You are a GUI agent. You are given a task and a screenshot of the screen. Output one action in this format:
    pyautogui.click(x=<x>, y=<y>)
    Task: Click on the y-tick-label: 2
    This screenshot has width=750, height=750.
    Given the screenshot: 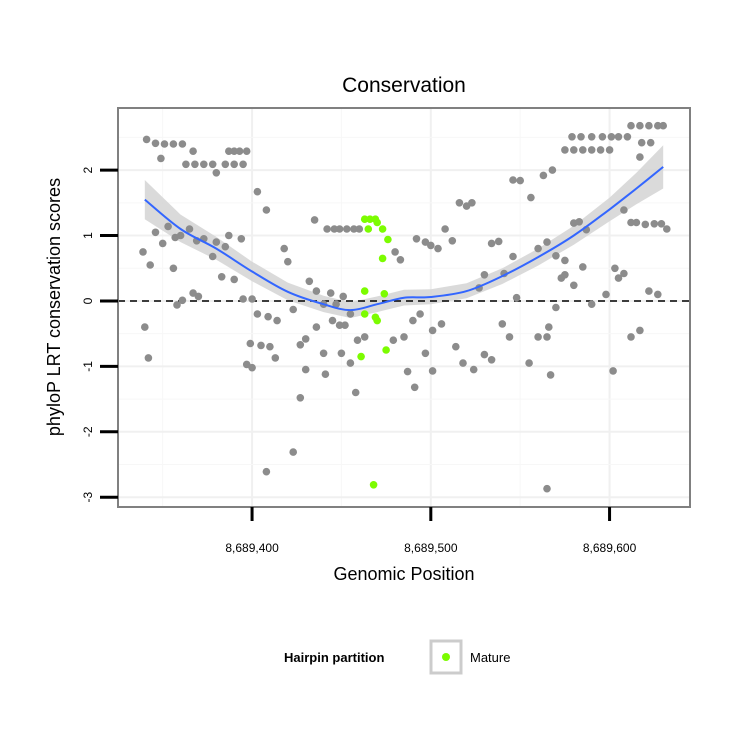 What is the action you would take?
    pyautogui.click(x=88, y=169)
    